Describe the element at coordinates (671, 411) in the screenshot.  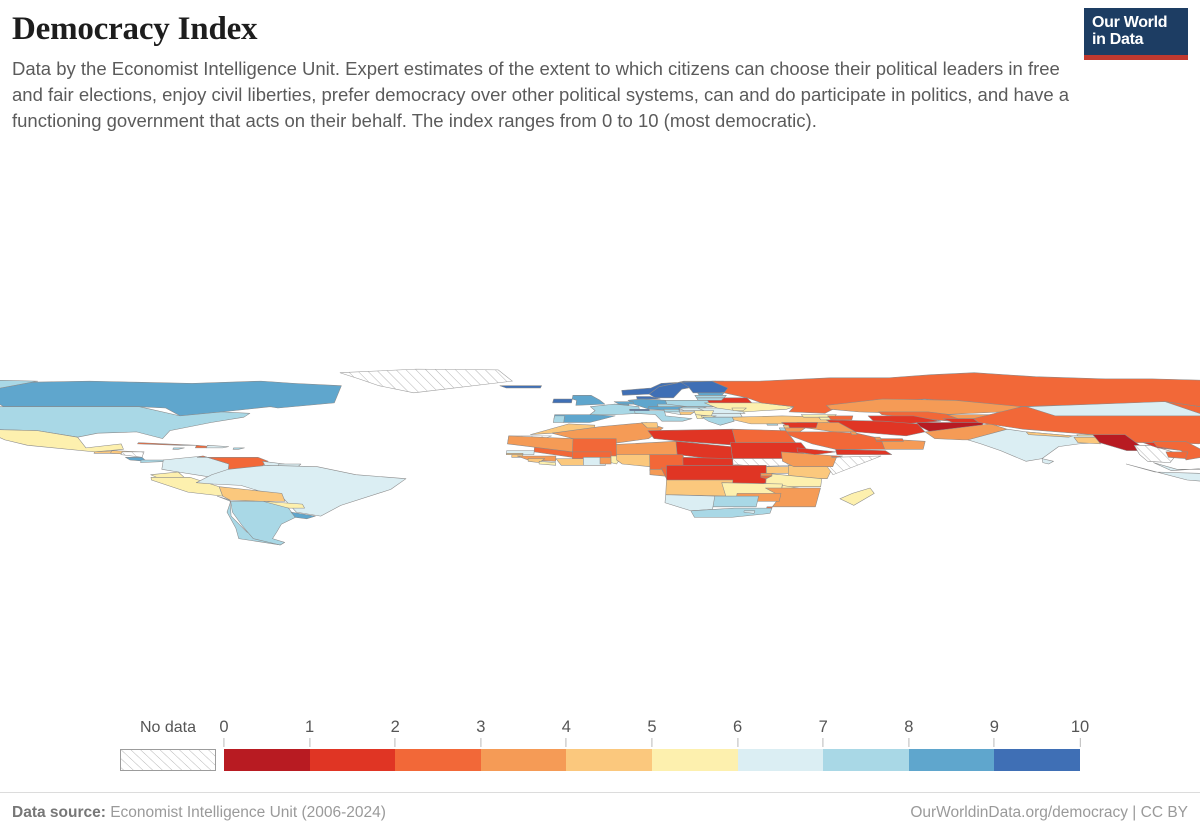
I see `country-slovenia` at that location.